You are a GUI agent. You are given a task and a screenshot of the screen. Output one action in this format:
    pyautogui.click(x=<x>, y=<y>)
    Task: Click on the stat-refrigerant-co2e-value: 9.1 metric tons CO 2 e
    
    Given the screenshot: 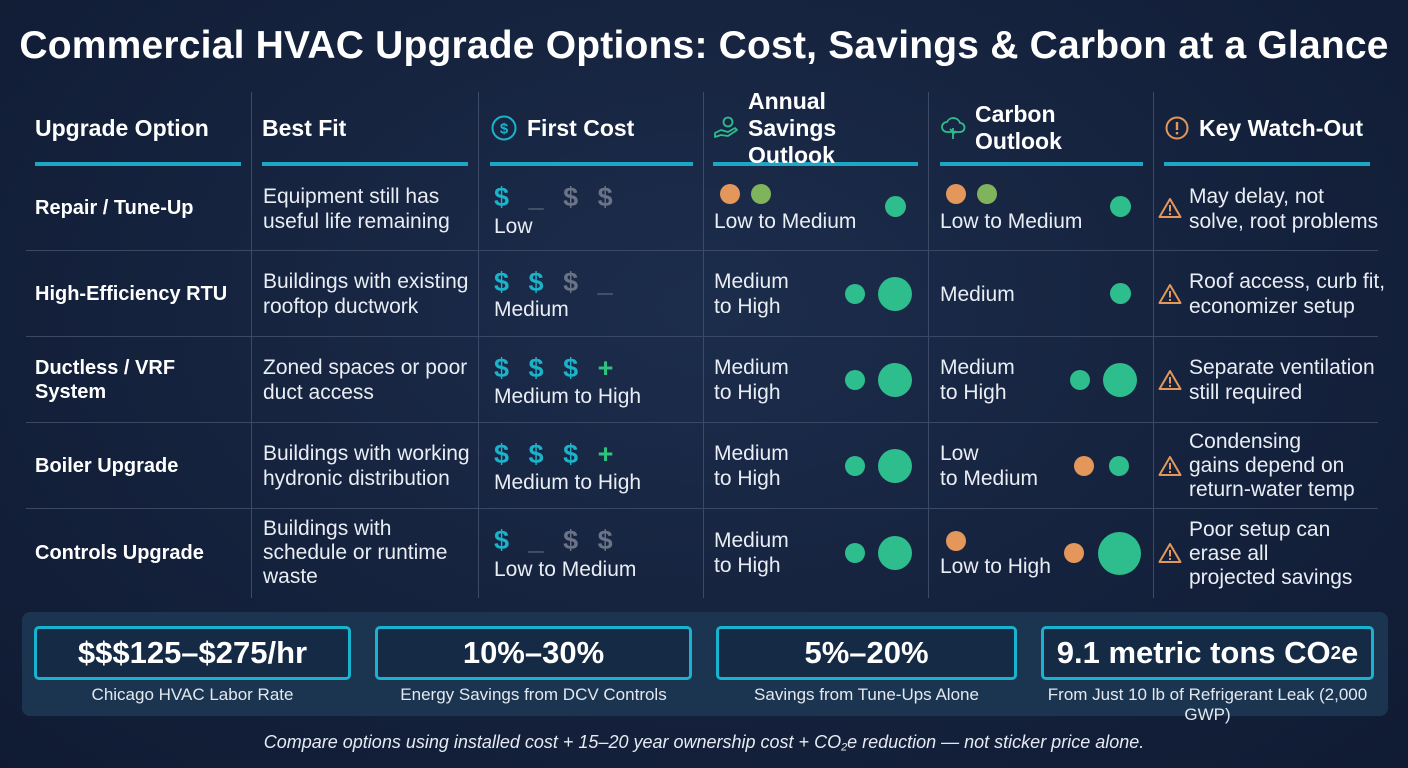 What is the action you would take?
    pyautogui.click(x=1207, y=653)
    